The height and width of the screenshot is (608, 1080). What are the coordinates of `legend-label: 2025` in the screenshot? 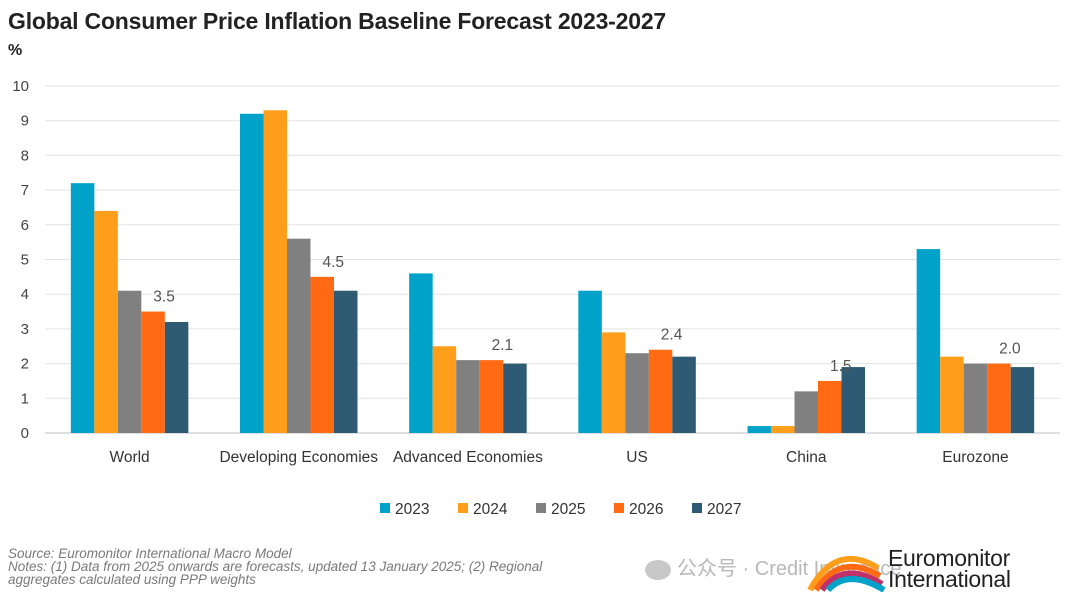 It's located at (568, 509).